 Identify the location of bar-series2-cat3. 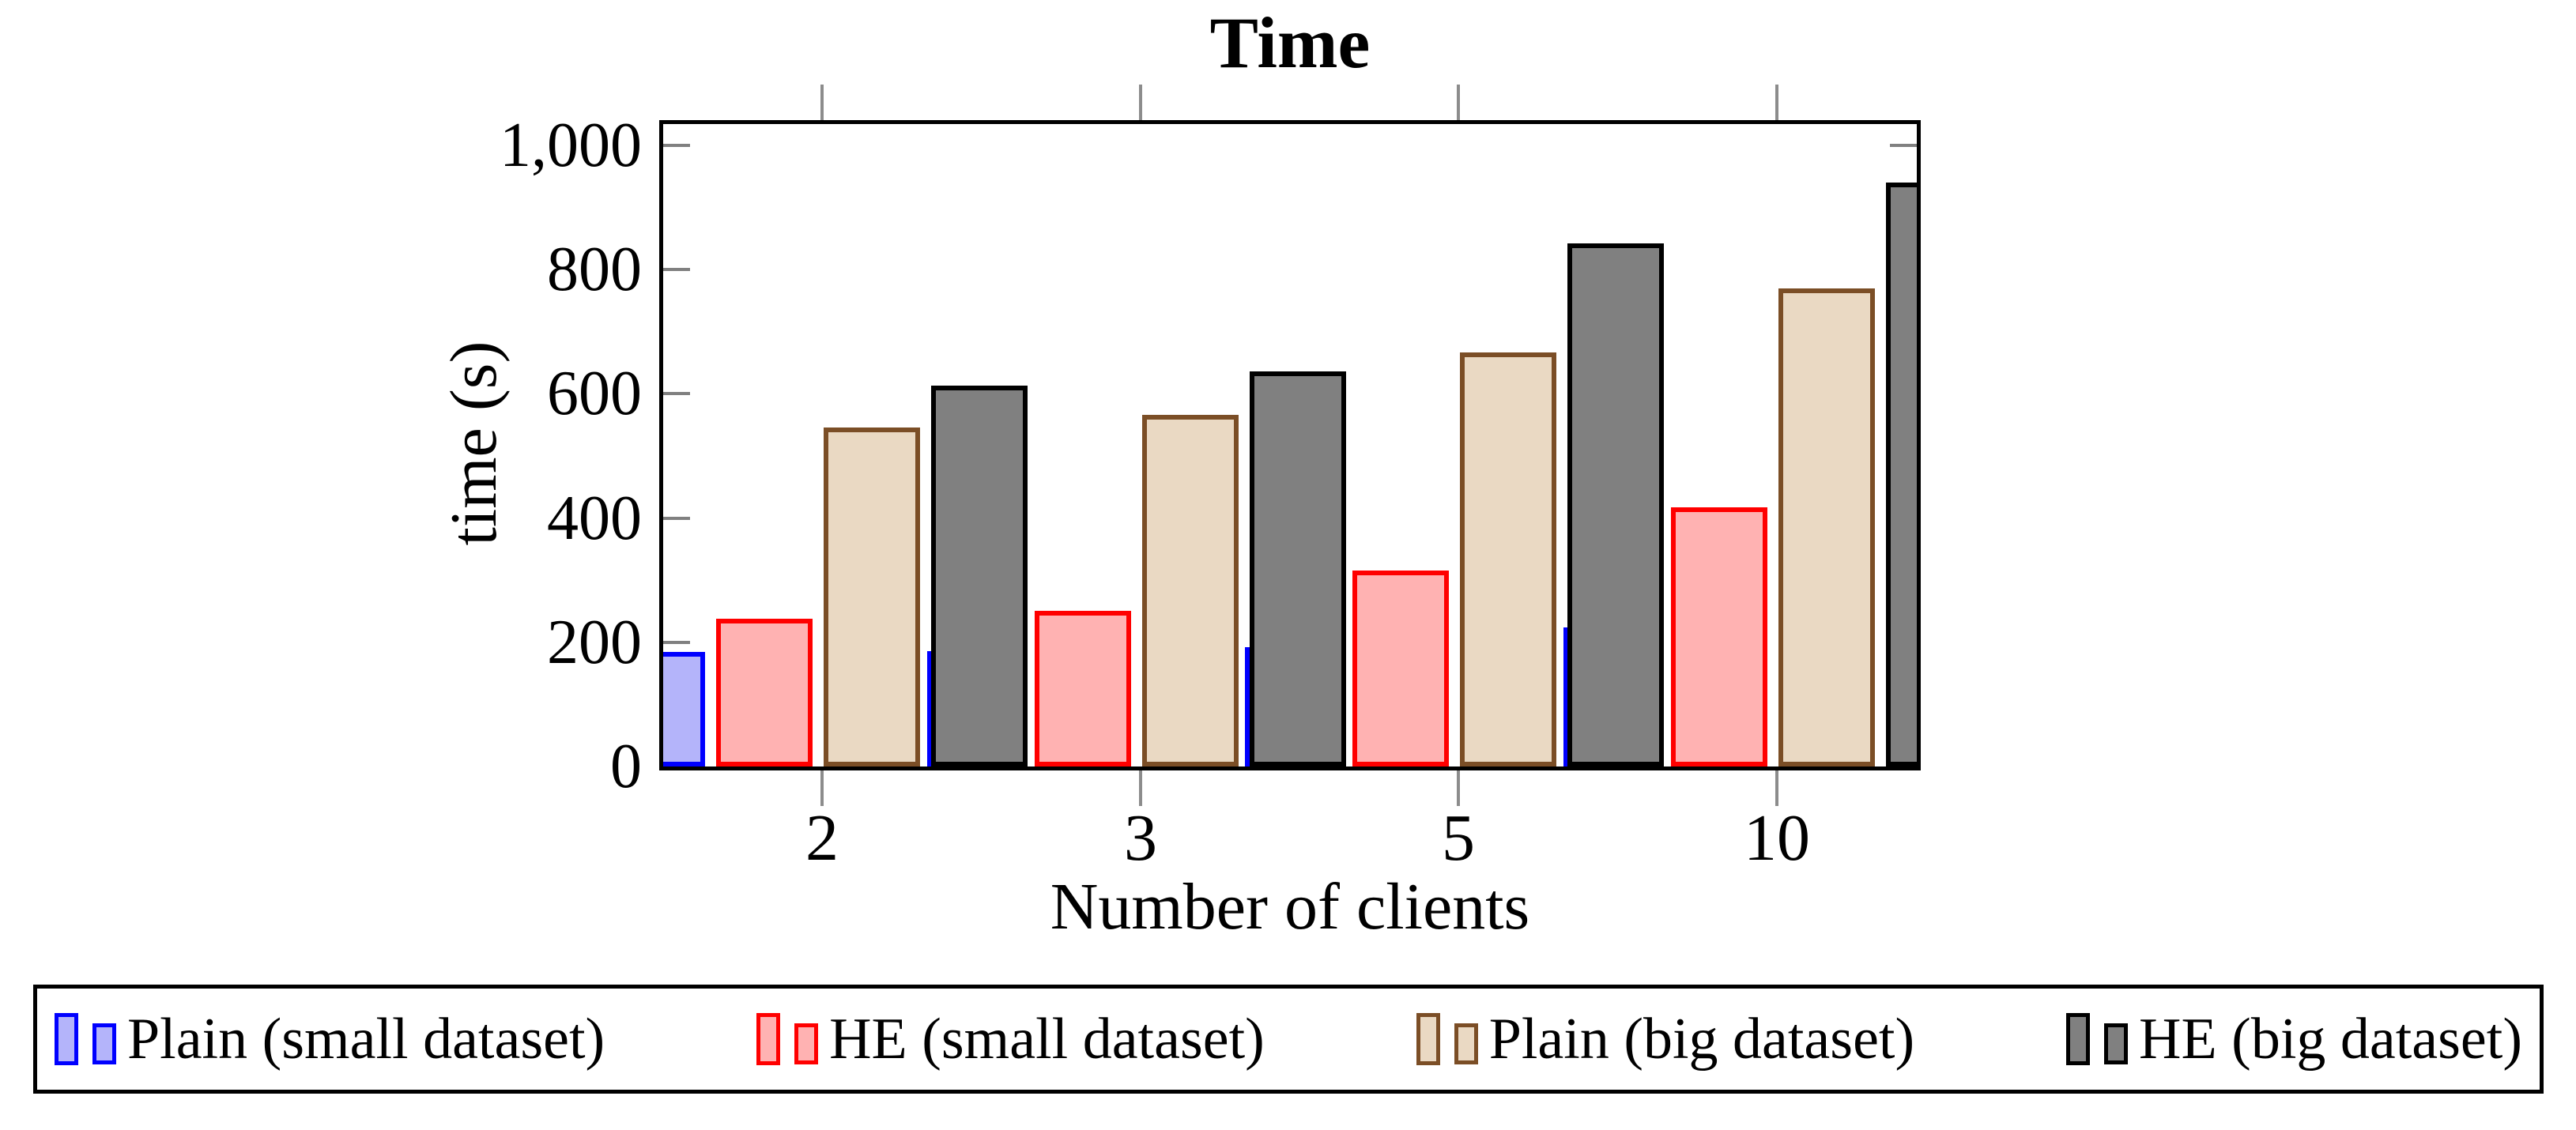
(1083, 689).